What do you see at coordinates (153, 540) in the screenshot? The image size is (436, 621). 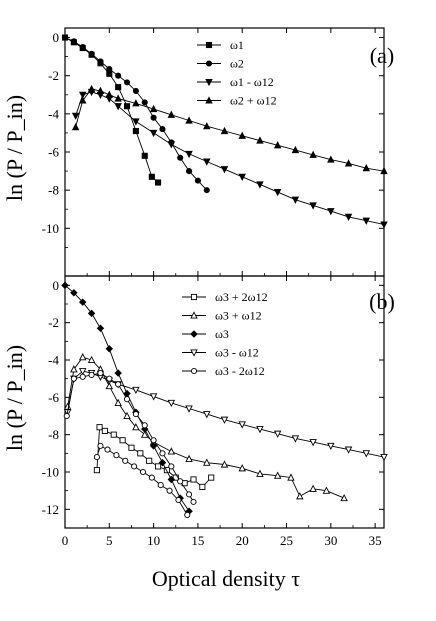 I see `x-tick-label: 10` at bounding box center [153, 540].